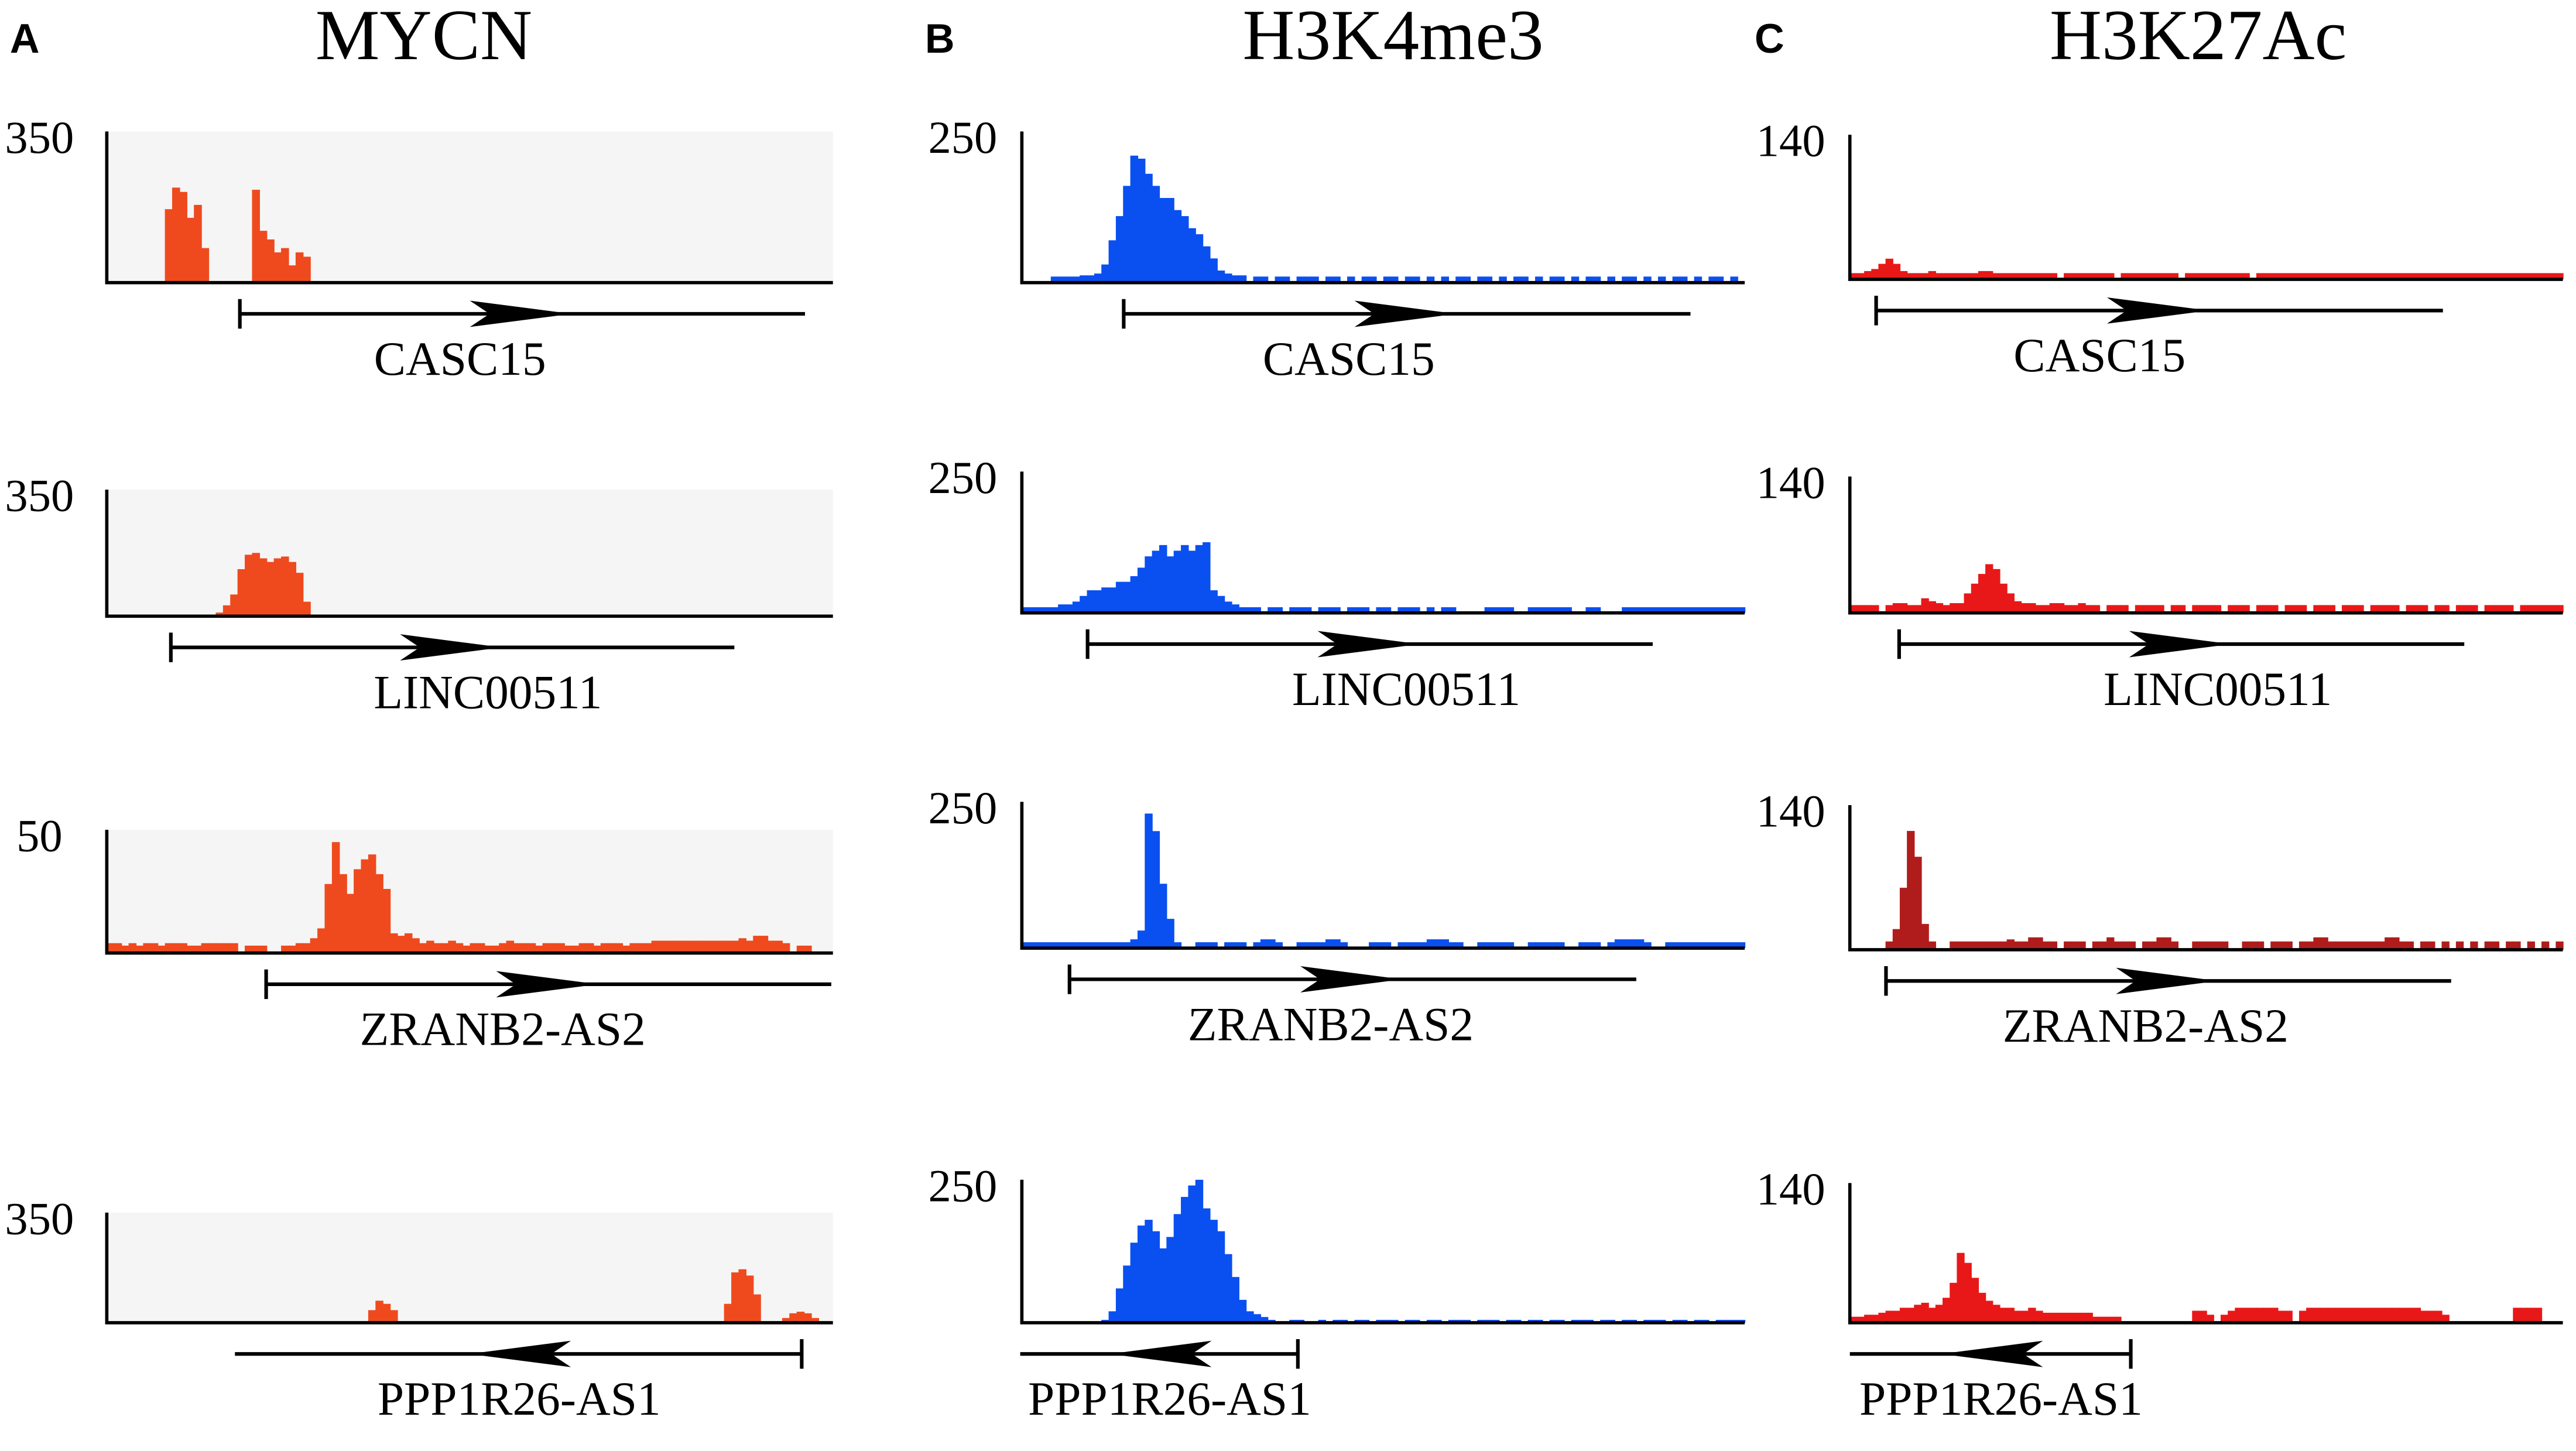 The image size is (2576, 1451). Describe the element at coordinates (1392, 37) in the screenshot. I see `panel-title-h3k4me3: H3K4me3` at that location.